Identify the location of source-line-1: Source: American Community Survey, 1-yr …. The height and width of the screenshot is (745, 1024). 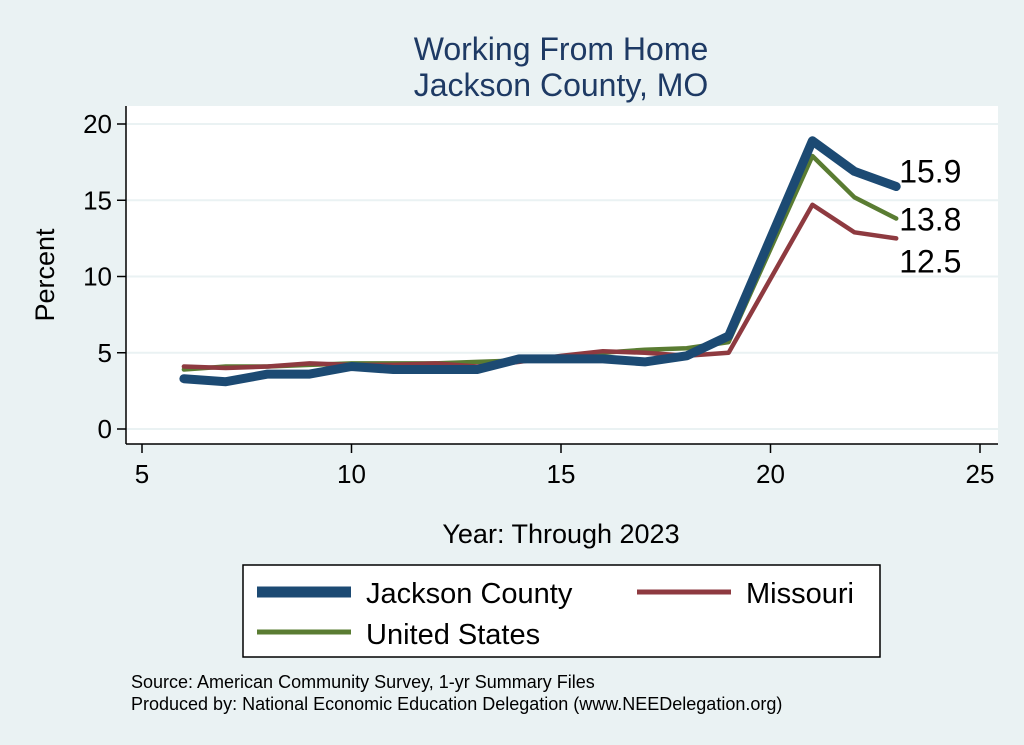
(363, 682).